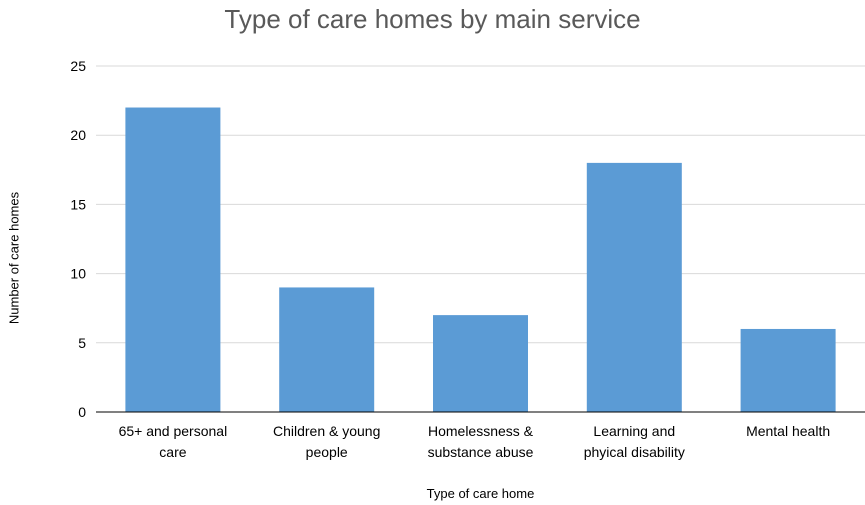 This screenshot has height=505, width=865. Describe the element at coordinates (432, 19) in the screenshot. I see `chart-title: Type of care homes by main service` at that location.